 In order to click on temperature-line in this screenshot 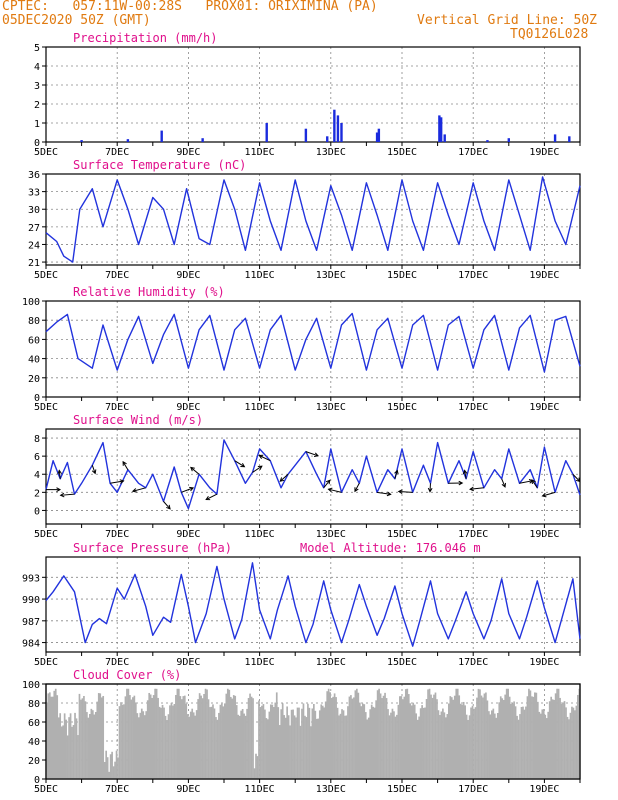, I will do `click(313, 219)`.